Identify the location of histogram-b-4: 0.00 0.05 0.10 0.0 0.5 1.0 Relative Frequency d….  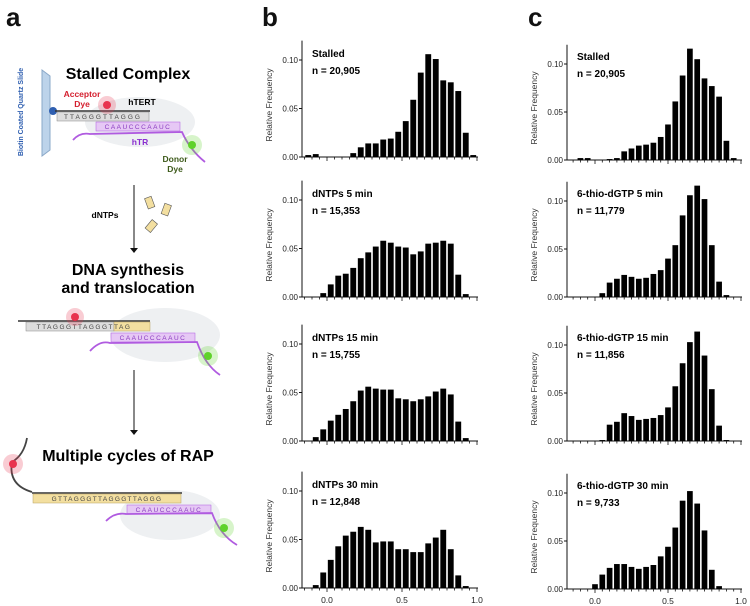
(373, 538).